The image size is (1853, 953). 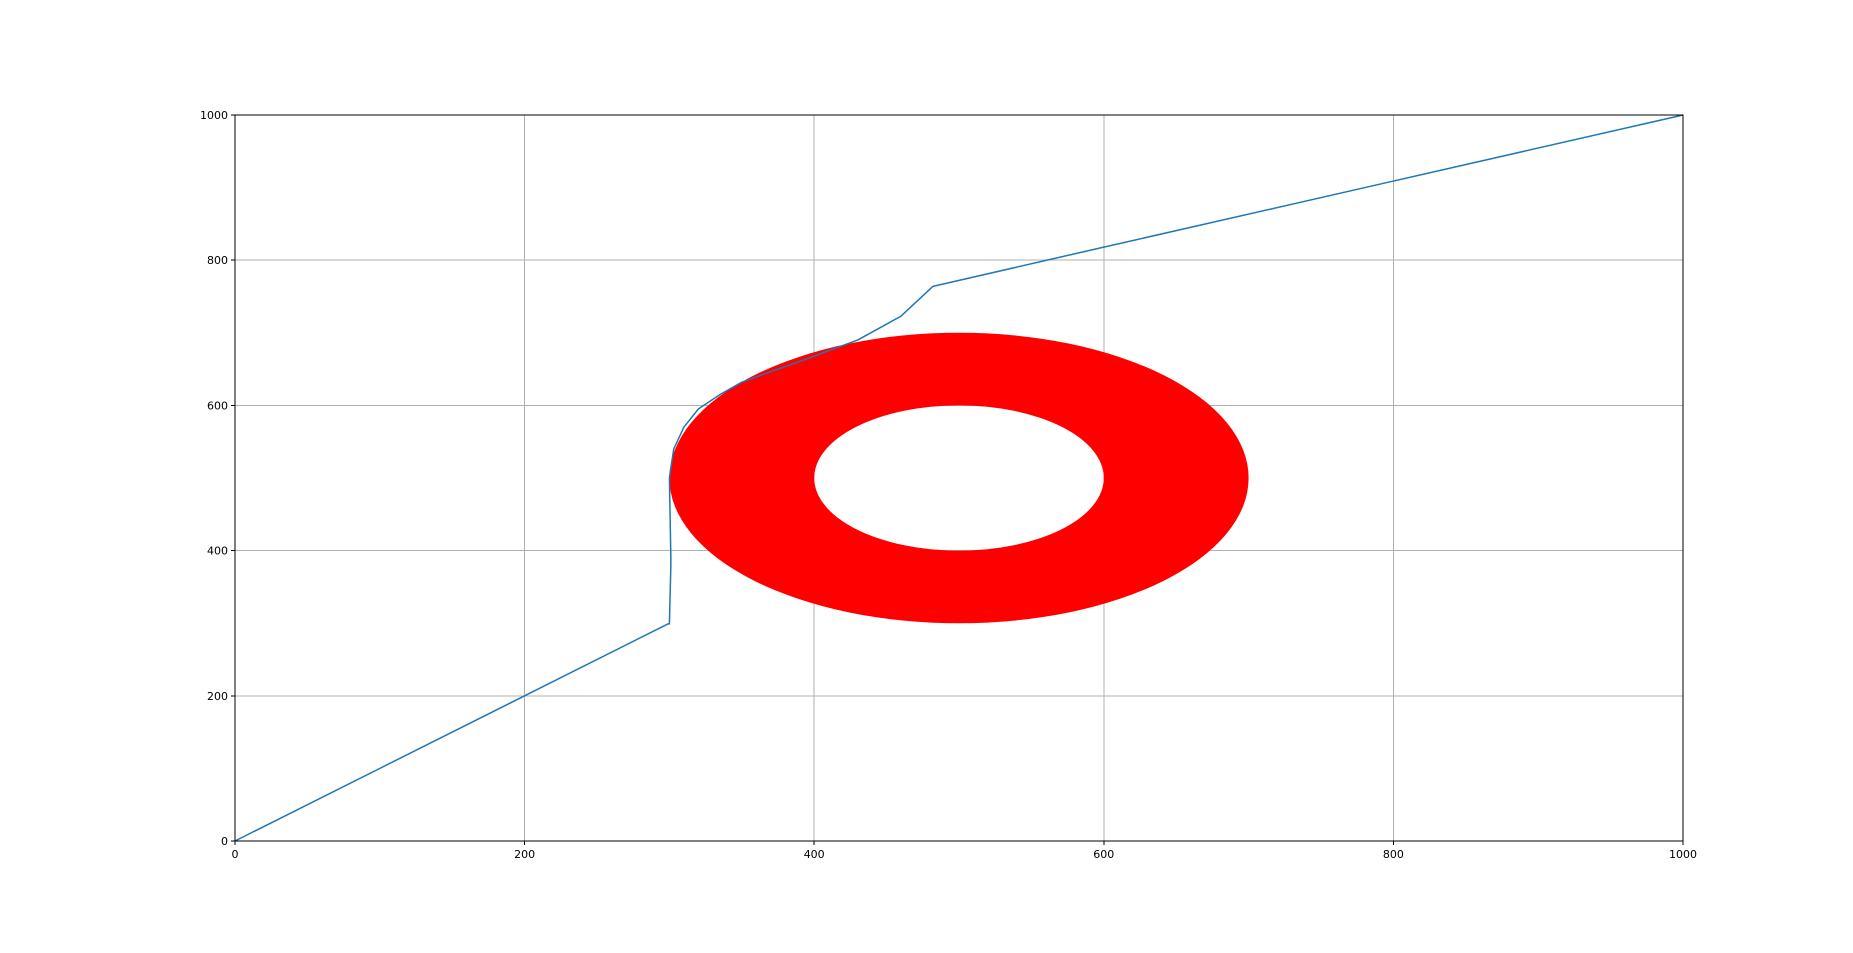 What do you see at coordinates (964, 851) in the screenshot?
I see `x-axis-ticks: 0 200 400 600 800 1000` at bounding box center [964, 851].